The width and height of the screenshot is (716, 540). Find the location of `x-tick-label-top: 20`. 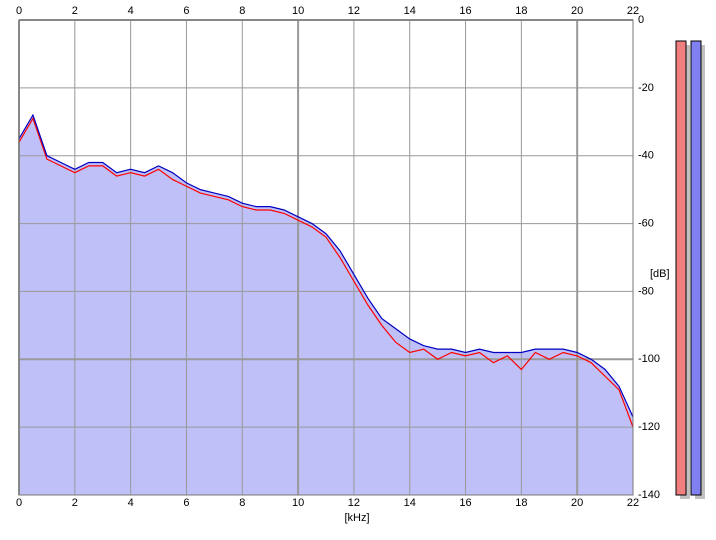

x-tick-label-top: 20 is located at coordinates (577, 11).